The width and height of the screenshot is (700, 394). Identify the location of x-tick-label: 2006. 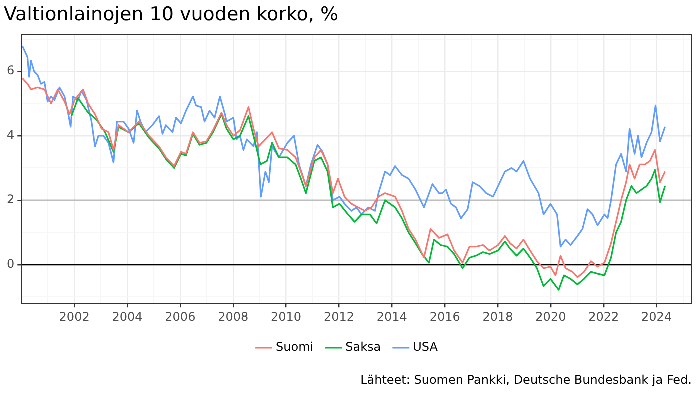
(180, 317).